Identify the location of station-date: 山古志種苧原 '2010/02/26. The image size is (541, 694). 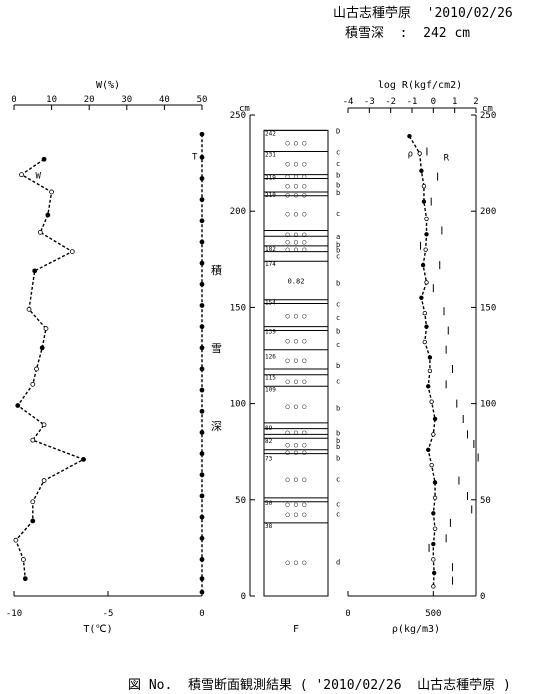
(423, 13).